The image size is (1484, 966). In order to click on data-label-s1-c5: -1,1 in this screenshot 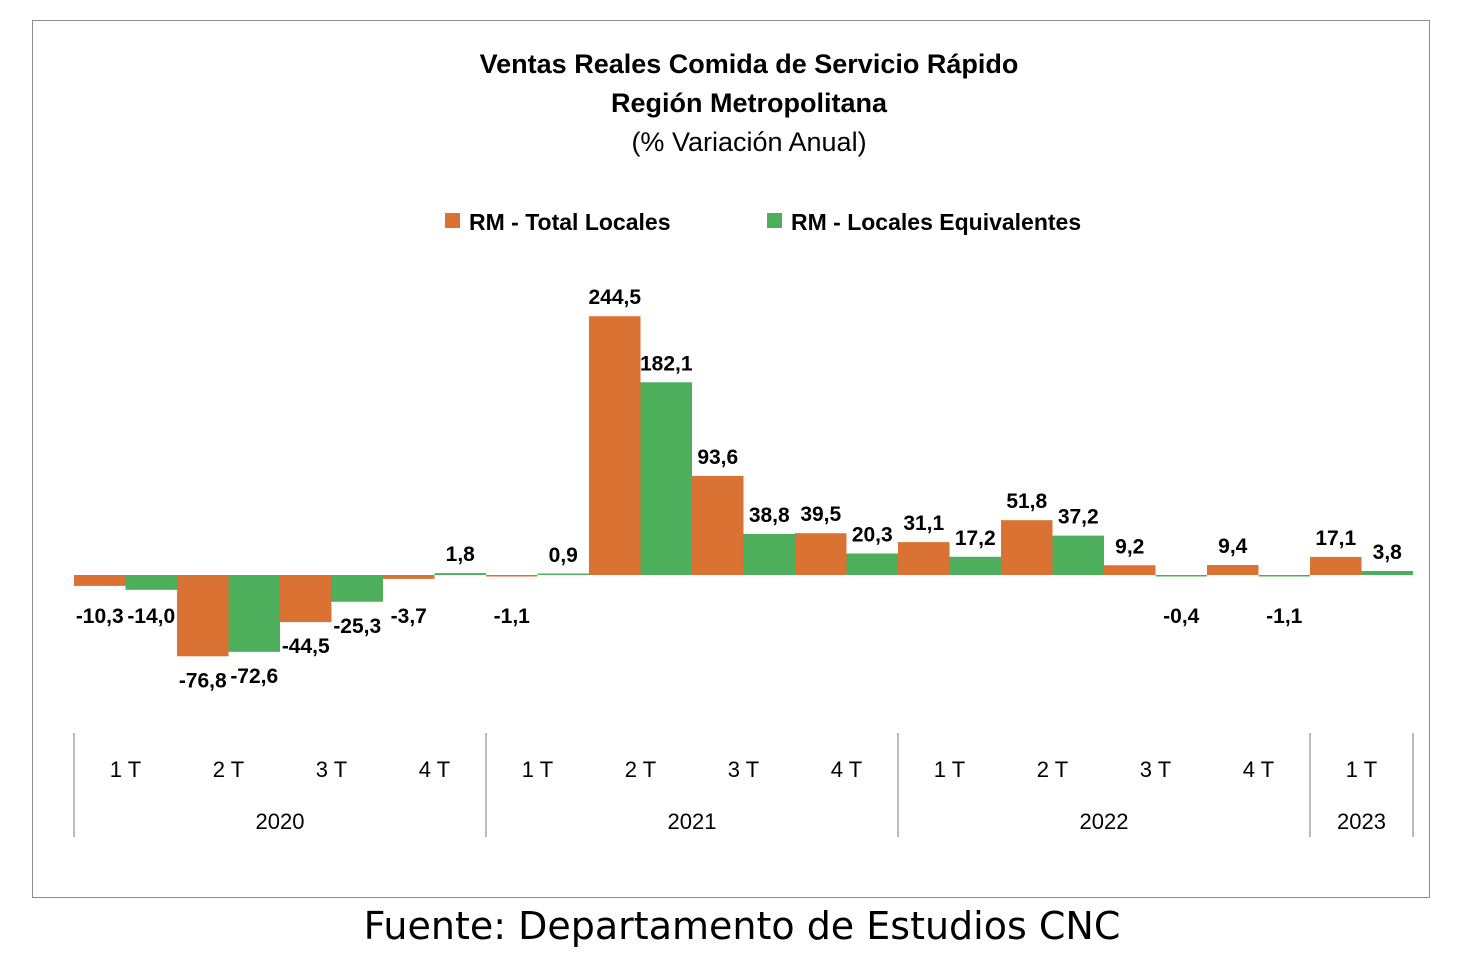, I will do `click(512, 616)`.